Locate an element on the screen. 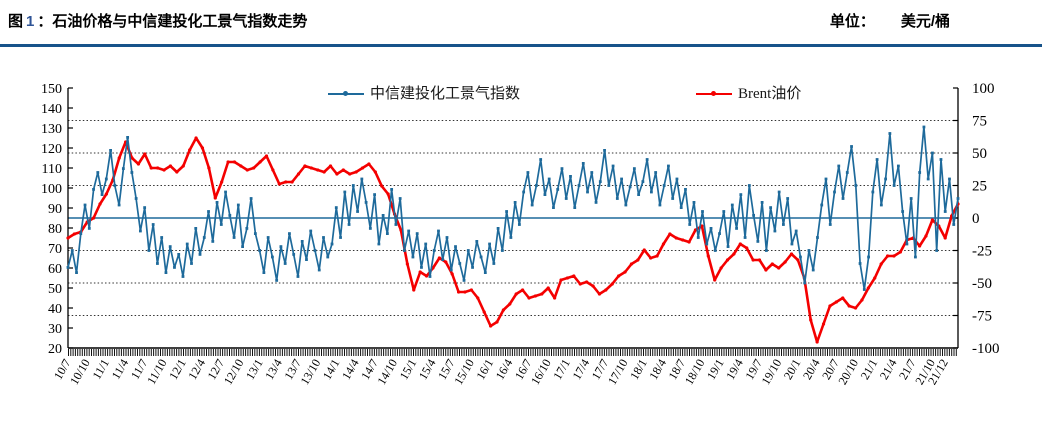 The width and height of the screenshot is (1042, 421). left-axis-tick-label: 120 is located at coordinates (51, 149).